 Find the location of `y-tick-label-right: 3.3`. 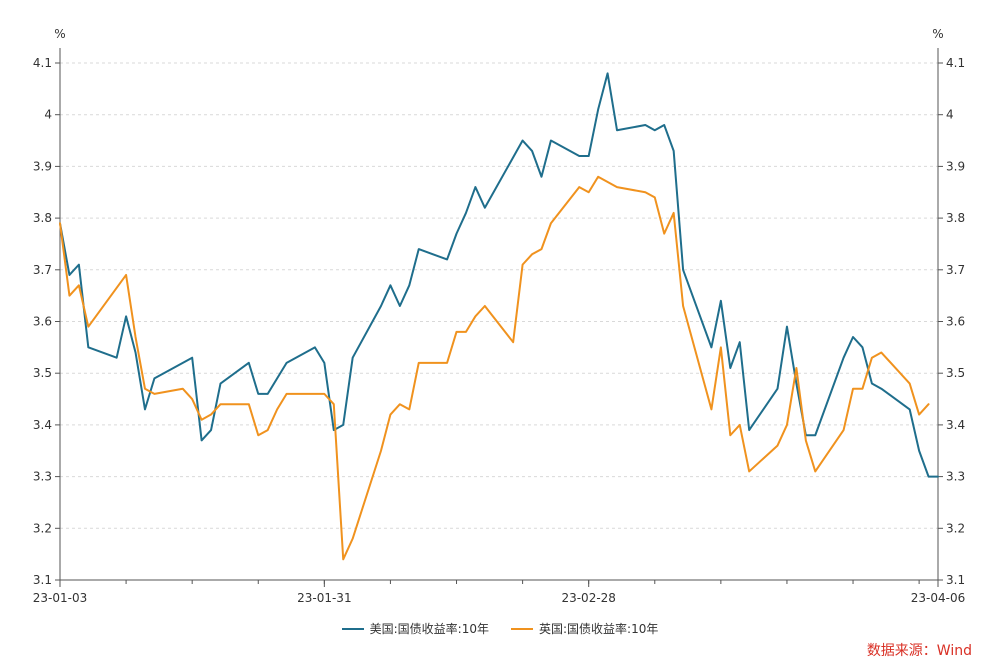

y-tick-label-right: 3.3 is located at coordinates (955, 477).